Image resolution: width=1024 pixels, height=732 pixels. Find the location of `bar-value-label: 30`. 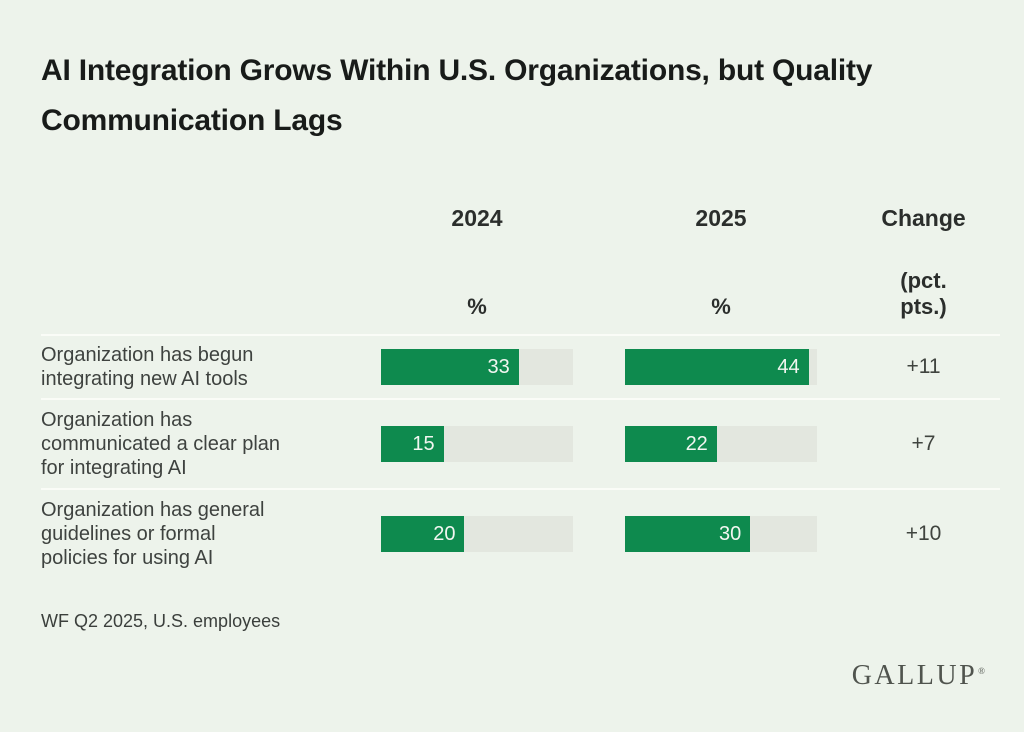

bar-value-label: 30 is located at coordinates (730, 533).